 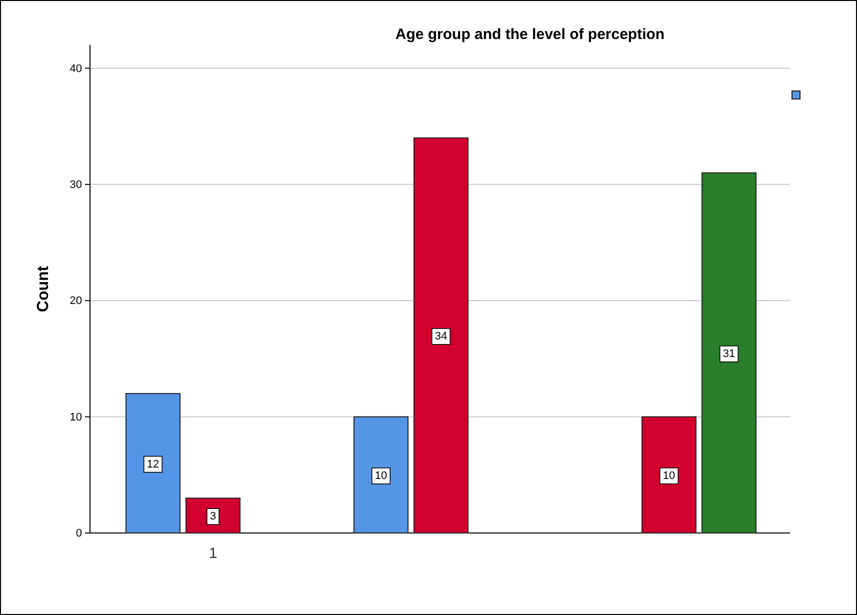 I want to click on data-label: 34, so click(x=441, y=336).